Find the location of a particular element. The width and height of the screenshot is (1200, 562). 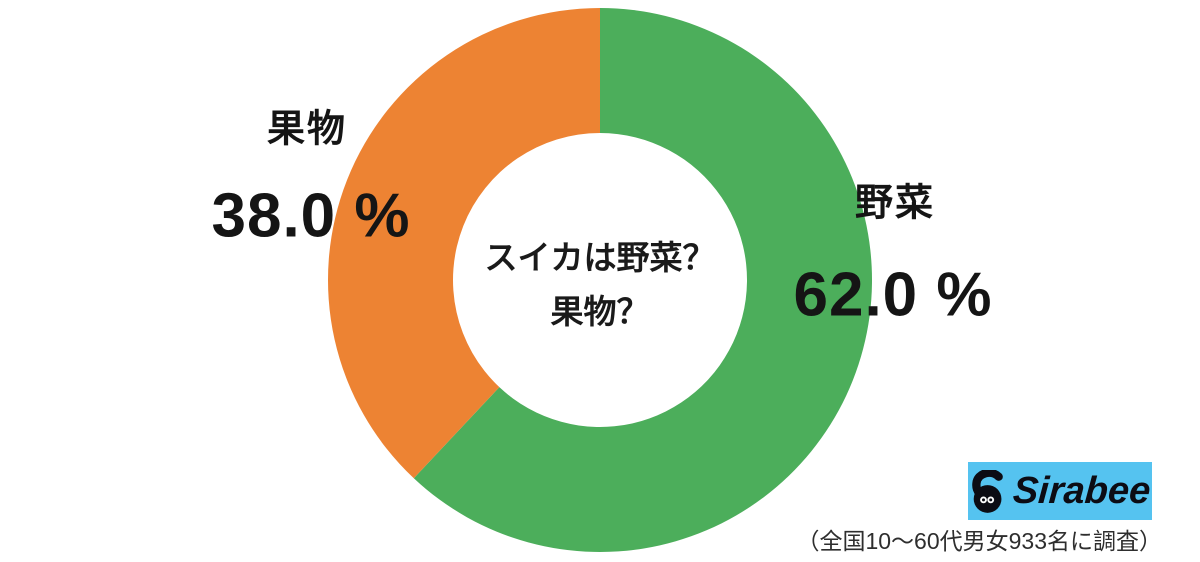

slice-label-vegetable: 野菜 is located at coordinates (895, 203).